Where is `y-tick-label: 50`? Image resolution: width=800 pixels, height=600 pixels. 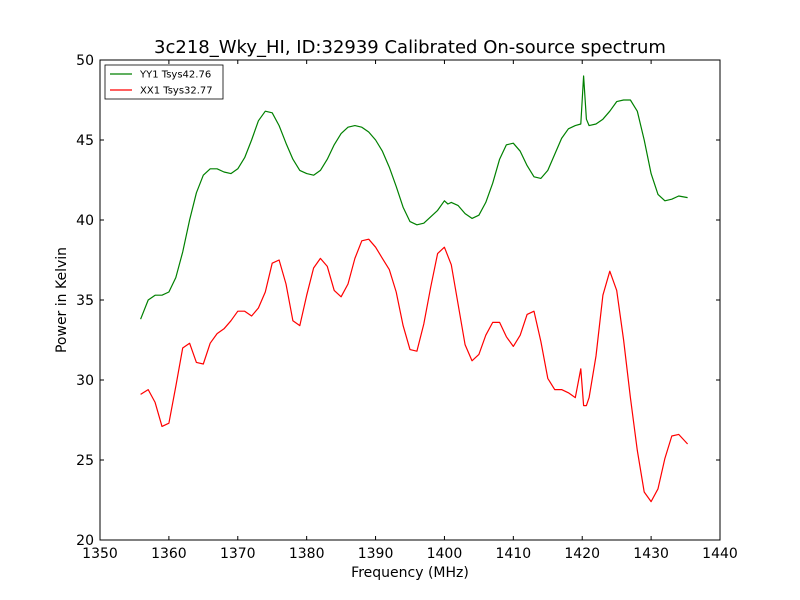
y-tick-label: 50 is located at coordinates (85, 61).